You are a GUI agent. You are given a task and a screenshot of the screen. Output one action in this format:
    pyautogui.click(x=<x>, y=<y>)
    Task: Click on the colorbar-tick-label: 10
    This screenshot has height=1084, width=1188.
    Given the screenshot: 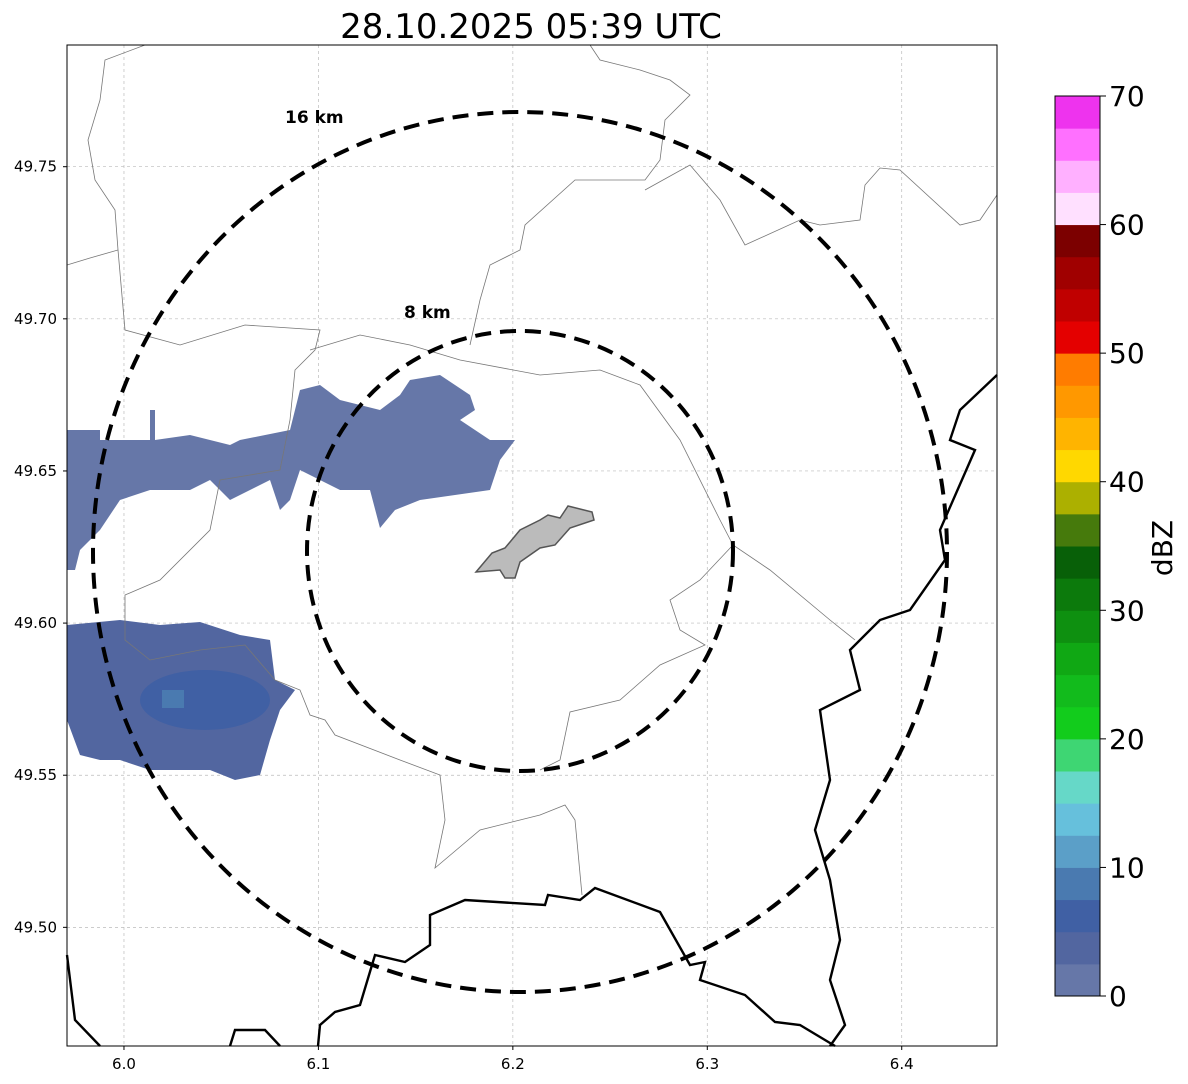 What is the action you would take?
    pyautogui.click(x=1127, y=867)
    